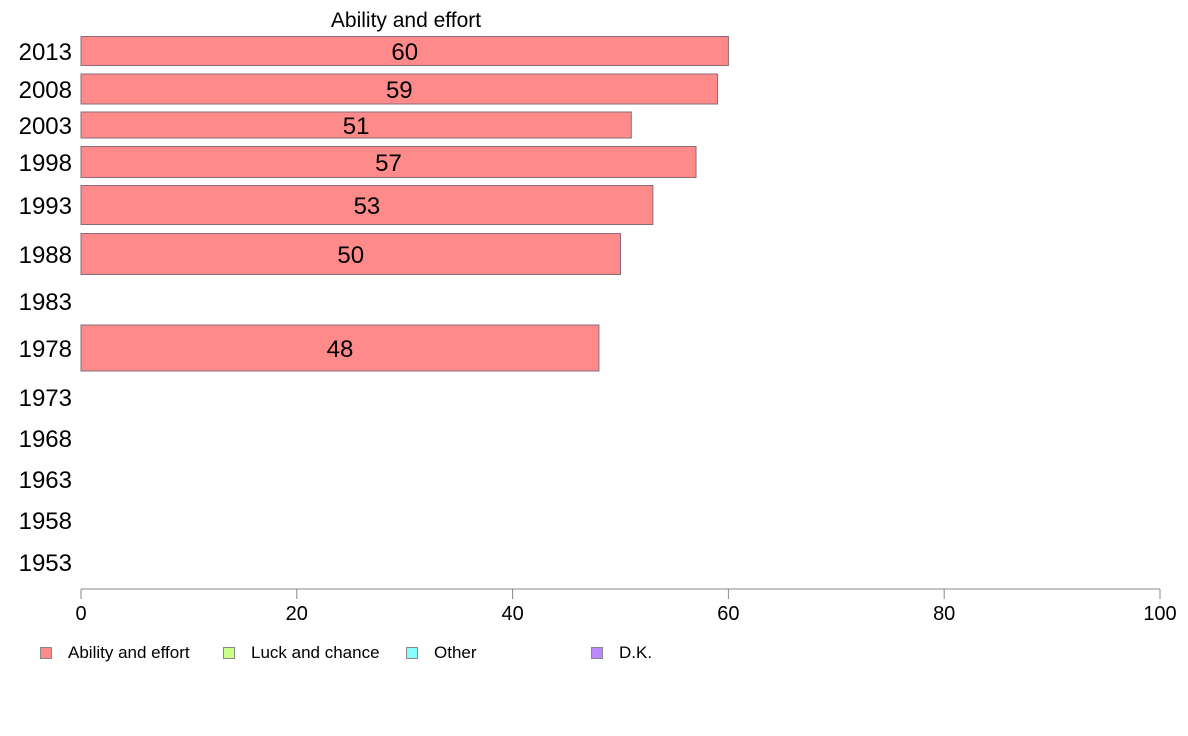 The height and width of the screenshot is (736, 1188). What do you see at coordinates (80, 614) in the screenshot?
I see `x-tick-label: 0` at bounding box center [80, 614].